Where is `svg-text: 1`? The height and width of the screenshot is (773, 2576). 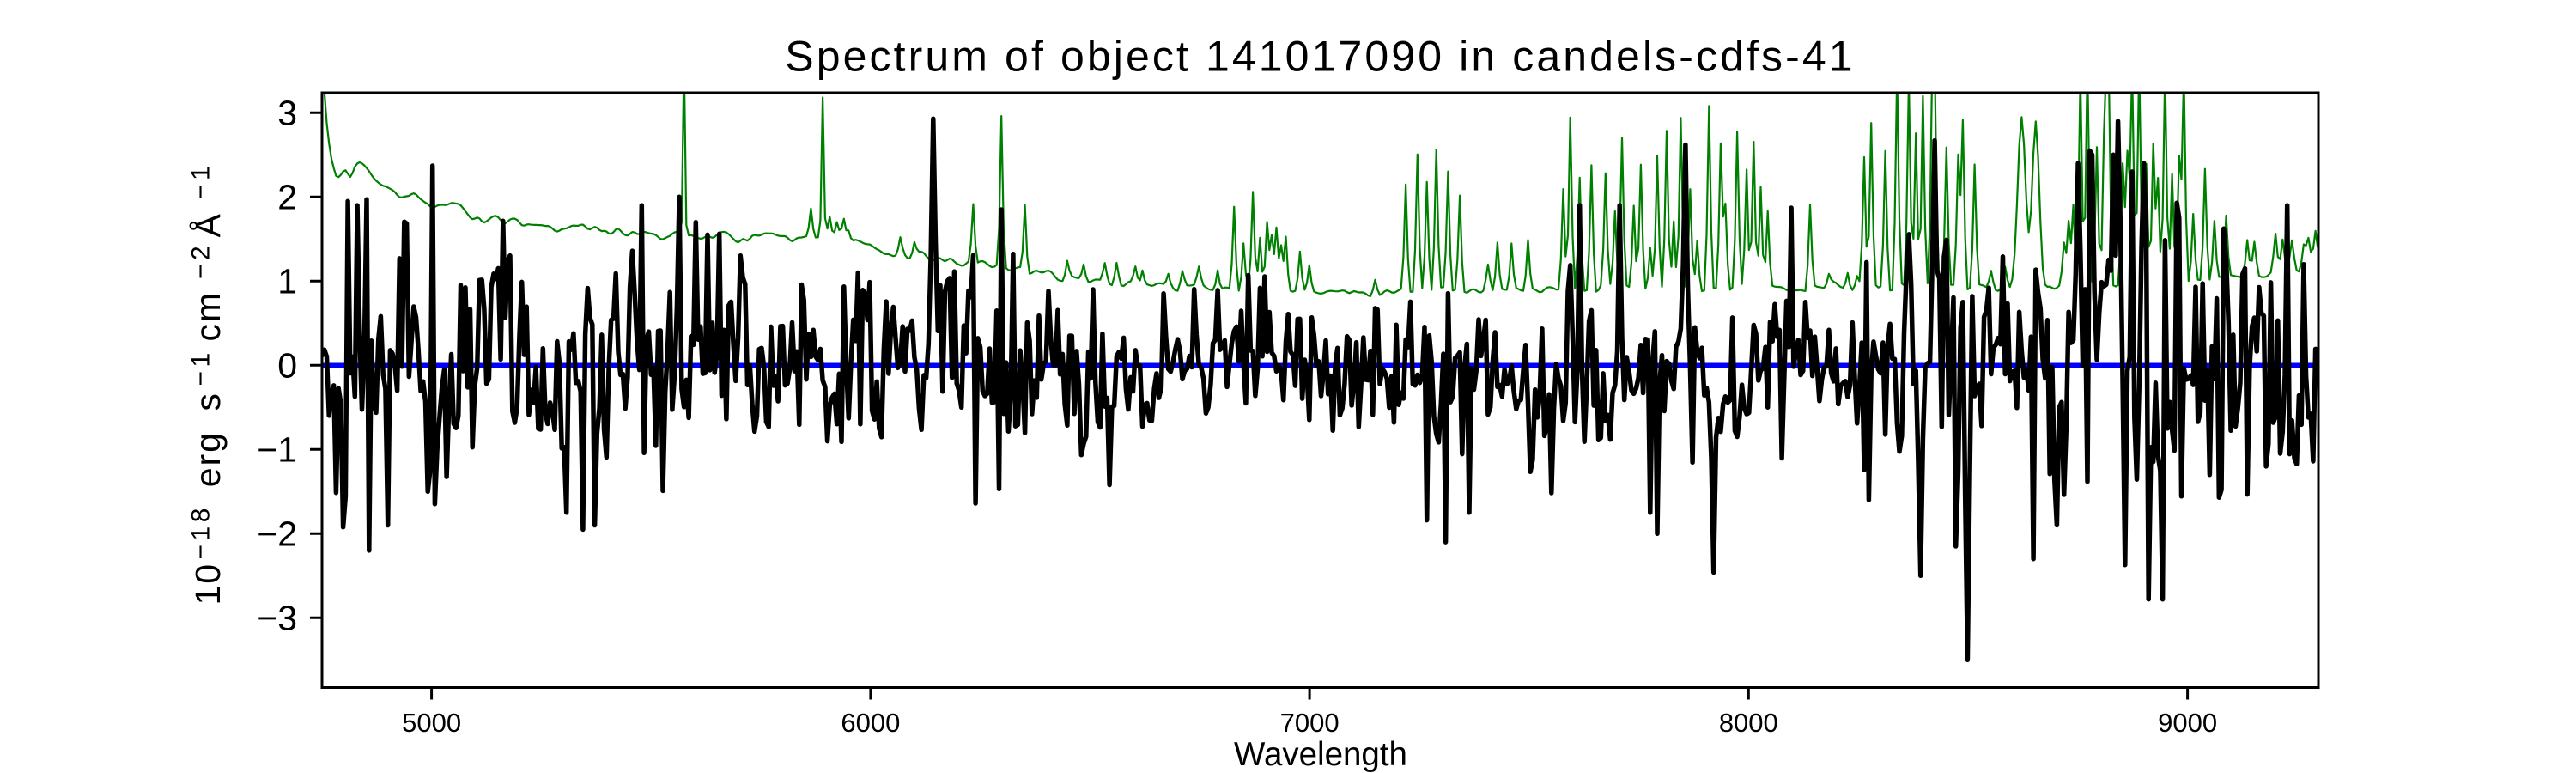
svg-text: 1 is located at coordinates (287, 281).